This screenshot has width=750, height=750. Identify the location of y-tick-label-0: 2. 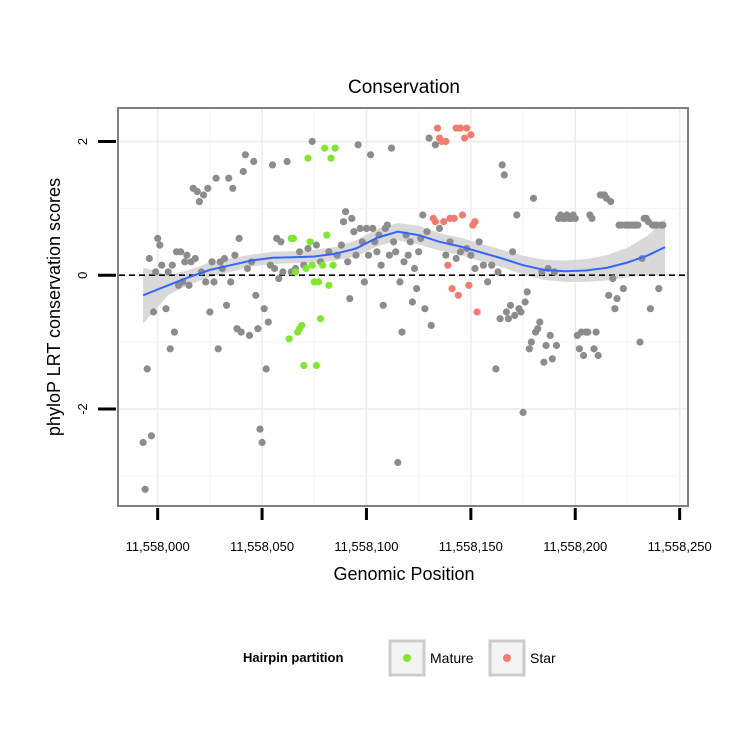
(82, 141).